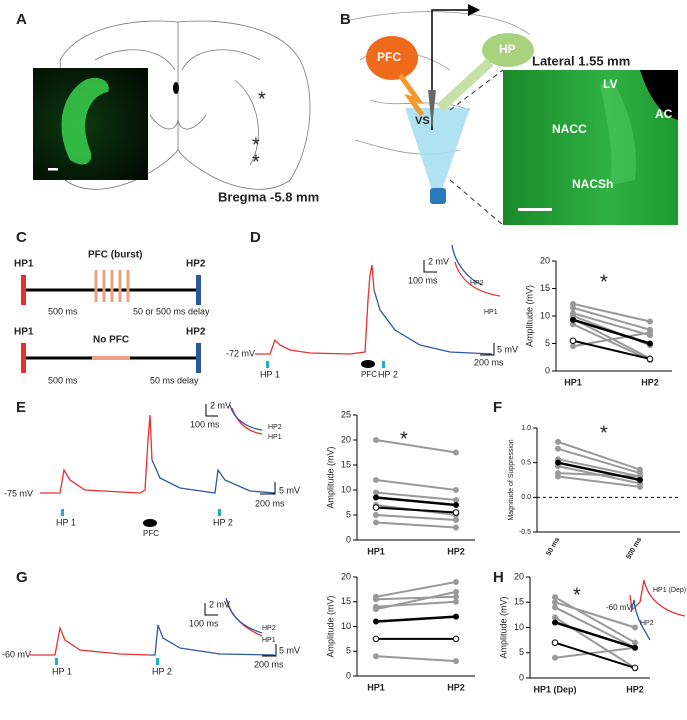  What do you see at coordinates (498, 577) in the screenshot?
I see `panel-label: H` at bounding box center [498, 577].